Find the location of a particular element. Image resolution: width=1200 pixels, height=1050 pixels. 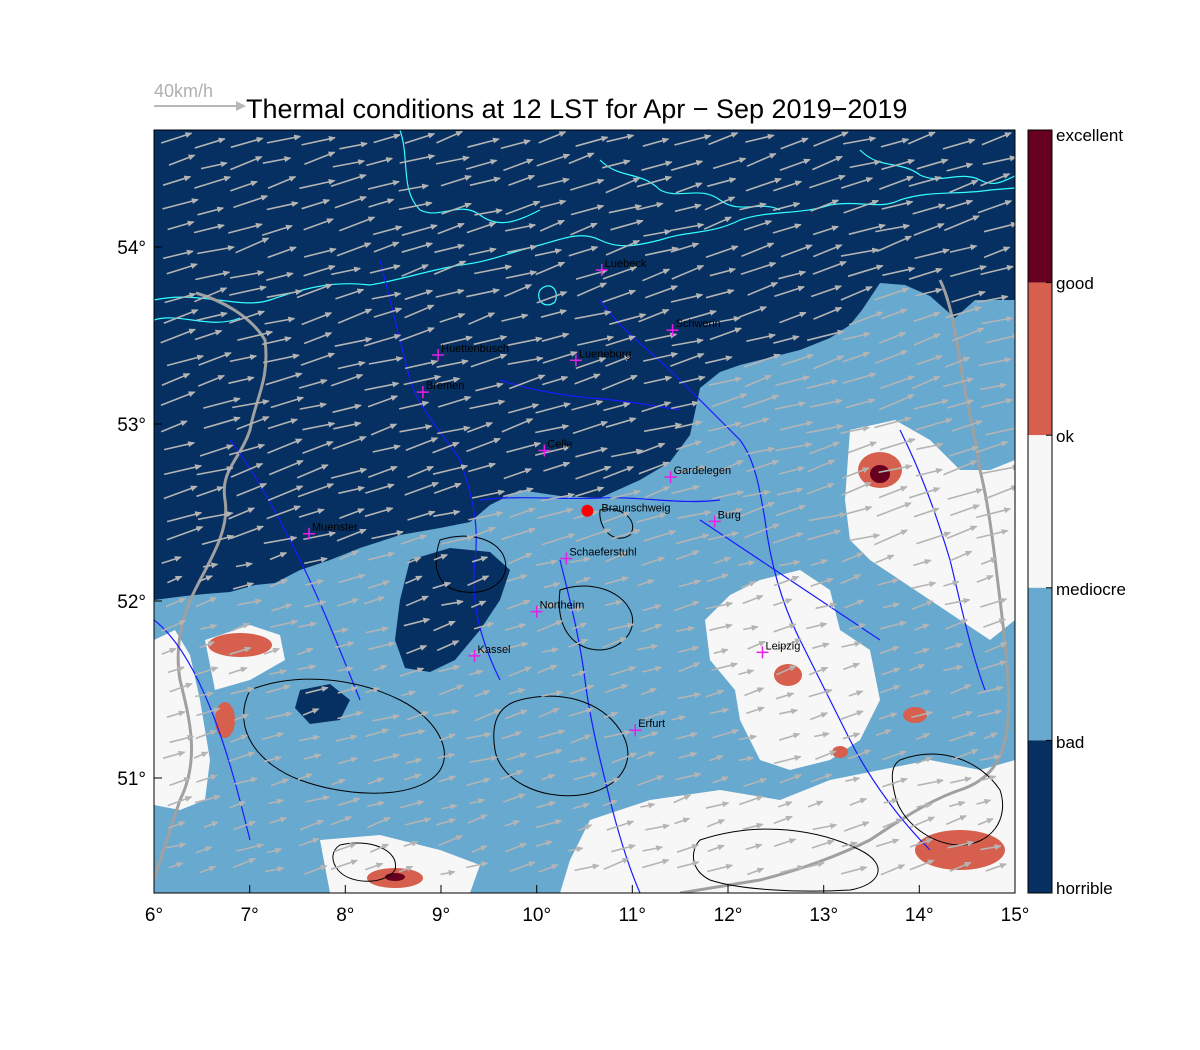

colorbar-segment-bad is located at coordinates (1040, 664).